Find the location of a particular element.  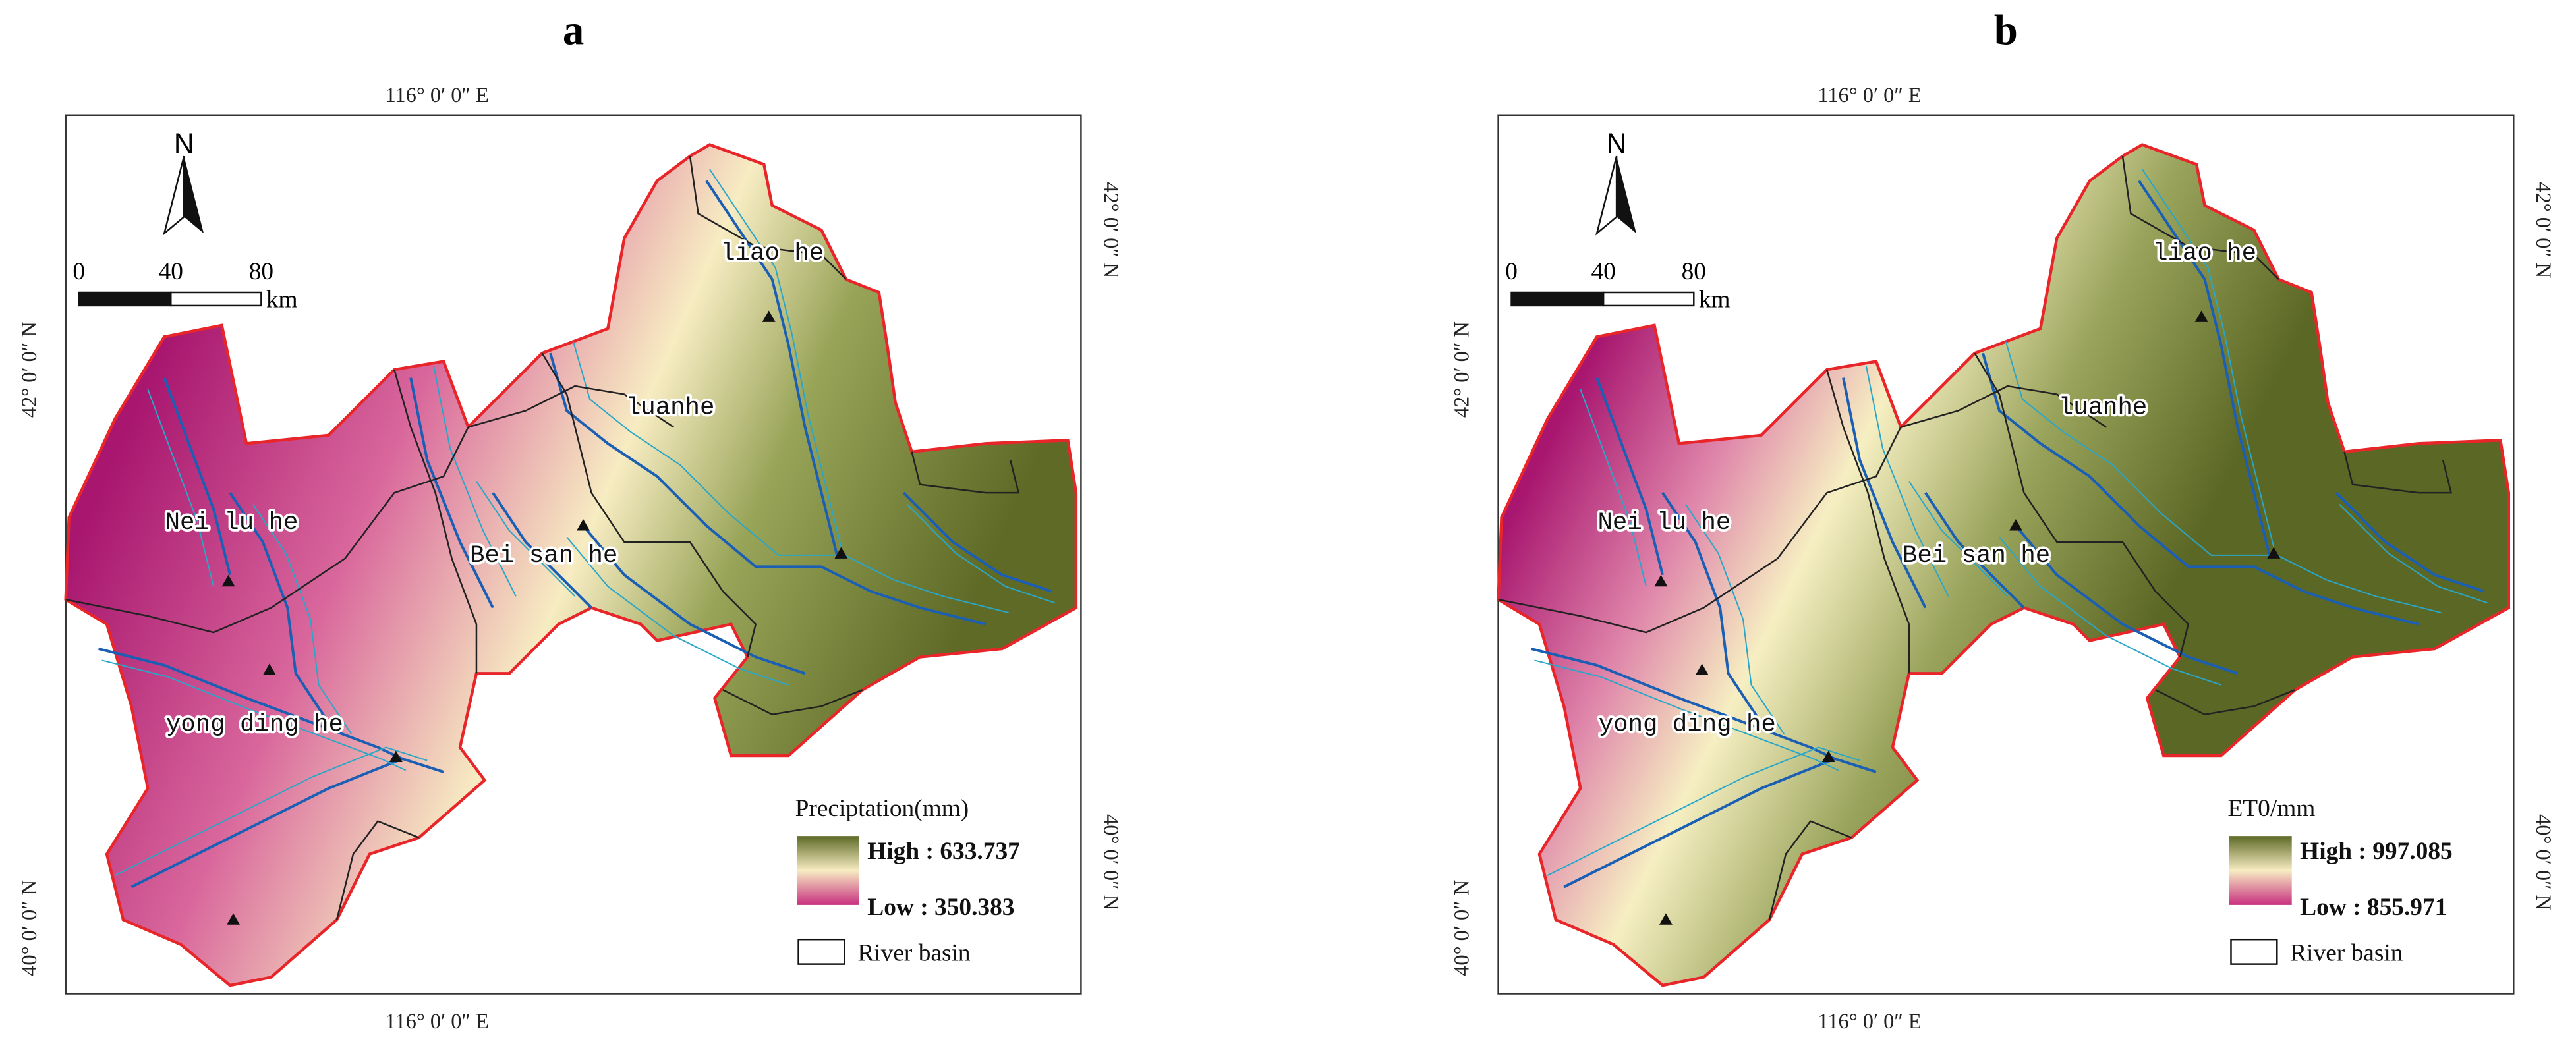

legend-low: Low : 855.971 is located at coordinates (2374, 907).